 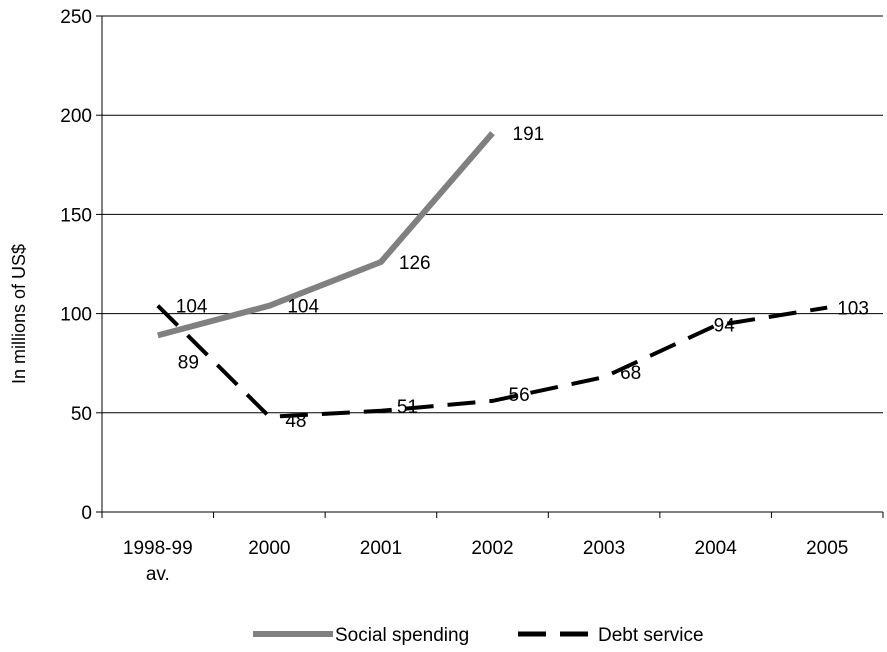 What do you see at coordinates (158, 548) in the screenshot?
I see `x-tick-label: 1998-99` at bounding box center [158, 548].